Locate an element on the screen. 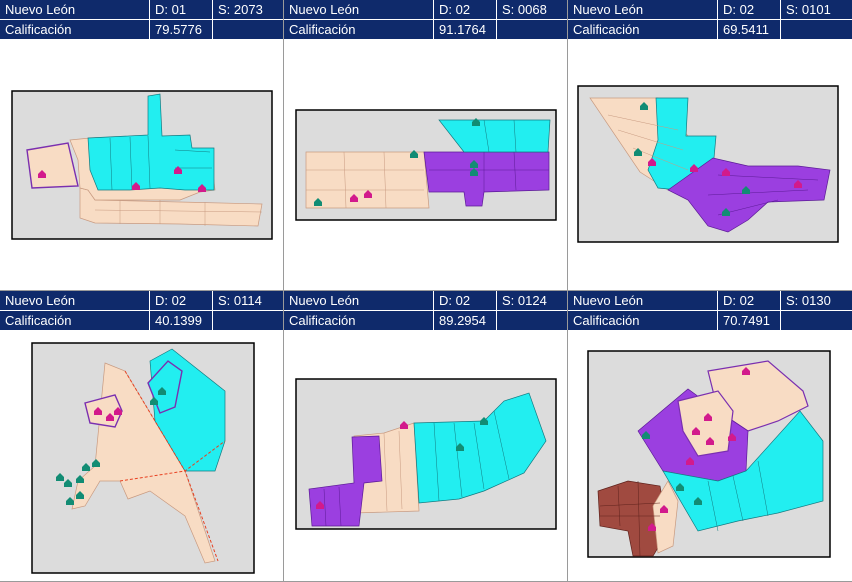 Image resolution: width=852 pixels, height=582 pixels. section-code: S: 0101 is located at coordinates (808, 9).